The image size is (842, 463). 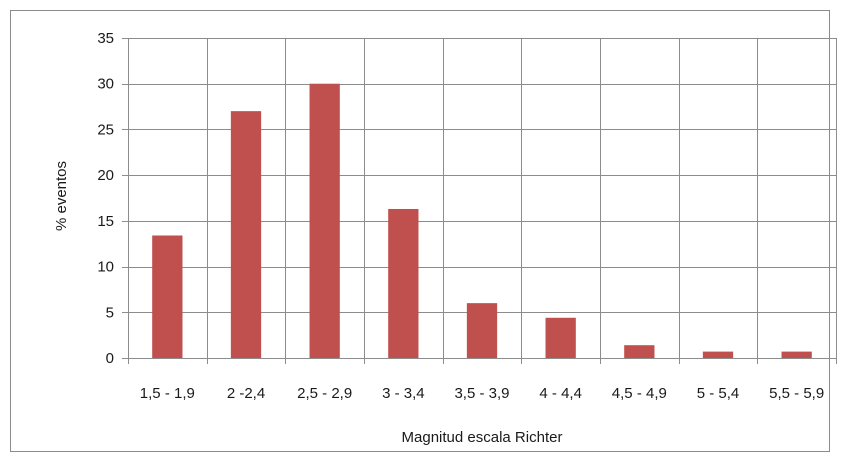 I want to click on x-axis-title: Magnitud escala Richter, so click(x=482, y=437).